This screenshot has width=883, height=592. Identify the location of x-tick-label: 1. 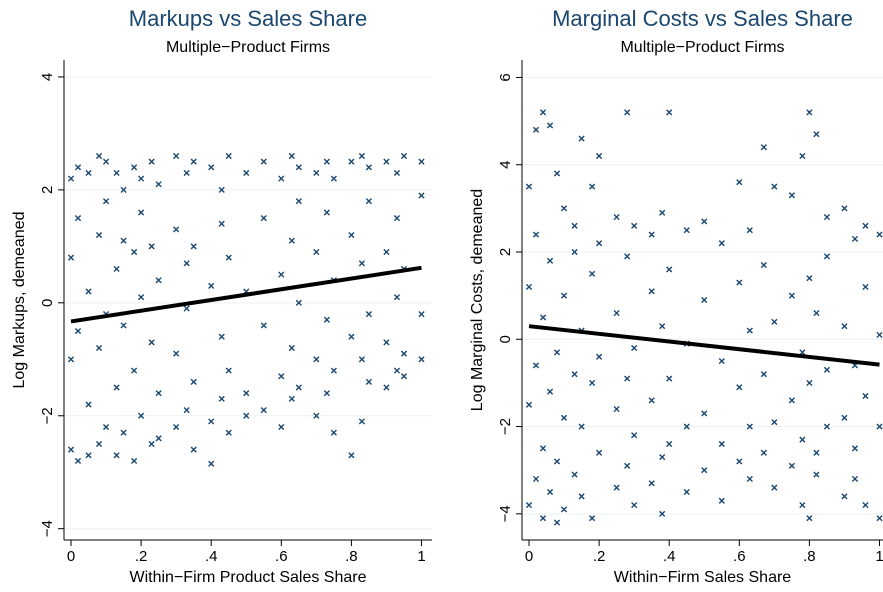
(421, 556).